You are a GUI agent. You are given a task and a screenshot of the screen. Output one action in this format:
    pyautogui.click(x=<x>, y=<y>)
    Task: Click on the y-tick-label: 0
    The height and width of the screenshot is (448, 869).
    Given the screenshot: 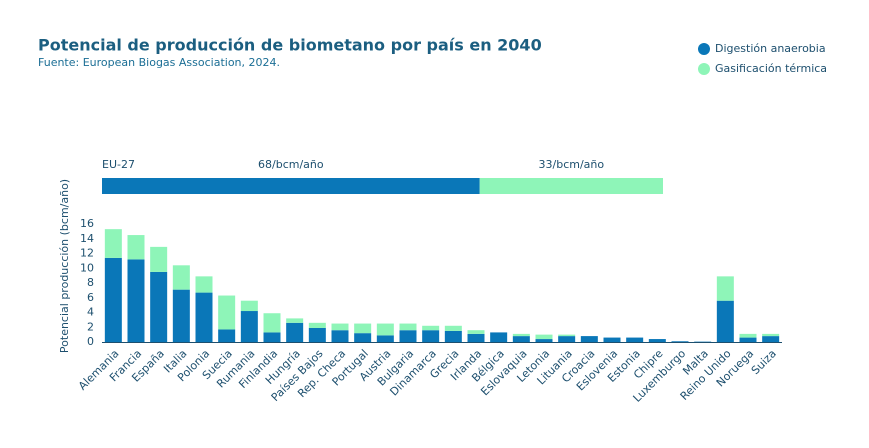 What is the action you would take?
    pyautogui.click(x=90, y=341)
    